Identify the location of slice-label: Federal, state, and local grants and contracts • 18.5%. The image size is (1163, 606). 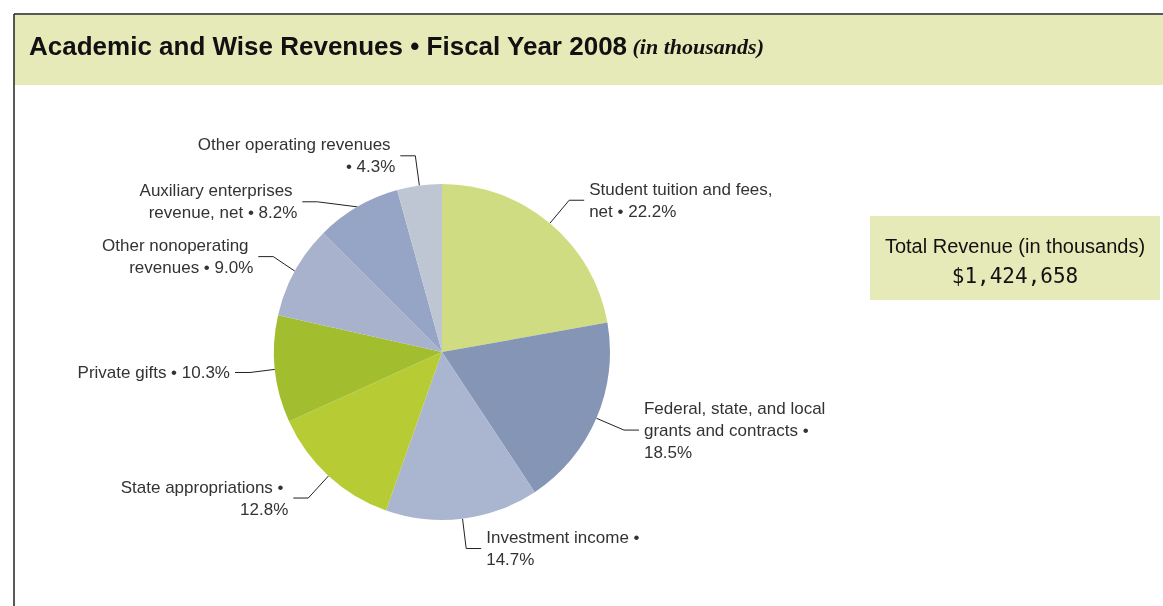
(737, 430).